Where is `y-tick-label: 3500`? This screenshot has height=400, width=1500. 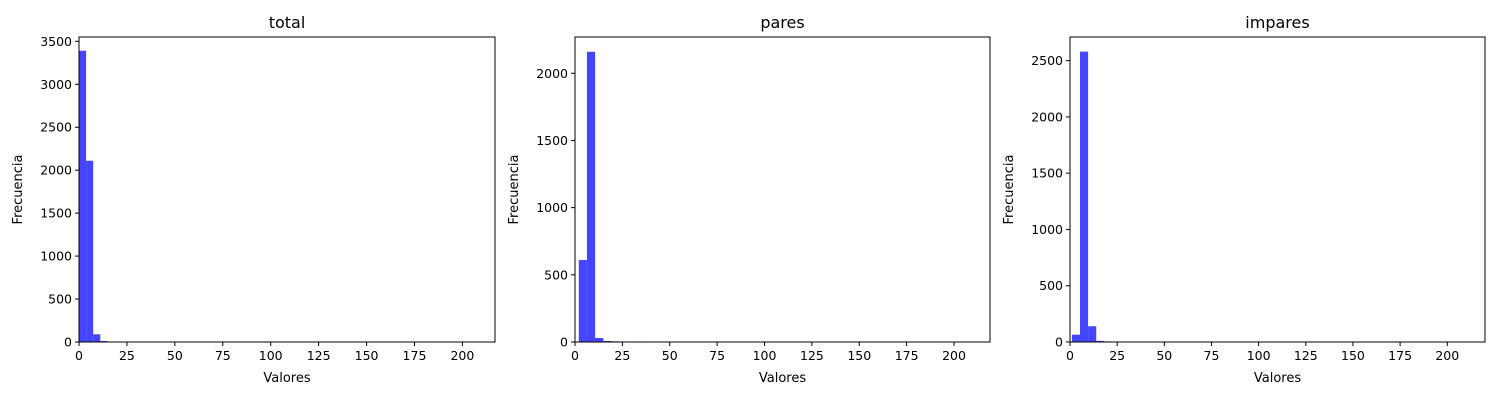 y-tick-label: 3500 is located at coordinates (56, 41).